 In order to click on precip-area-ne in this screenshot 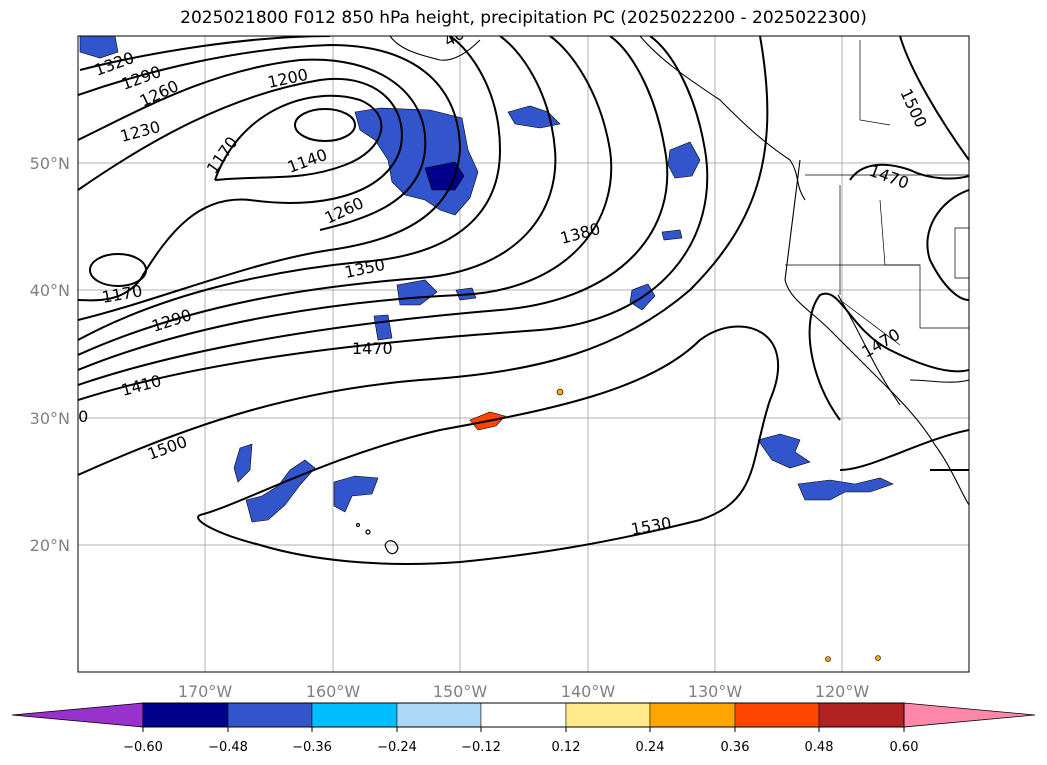, I will do `click(684, 160)`.